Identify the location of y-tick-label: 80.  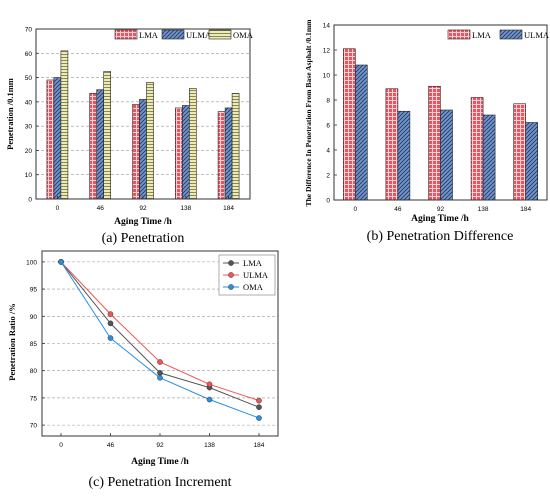
(34, 371).